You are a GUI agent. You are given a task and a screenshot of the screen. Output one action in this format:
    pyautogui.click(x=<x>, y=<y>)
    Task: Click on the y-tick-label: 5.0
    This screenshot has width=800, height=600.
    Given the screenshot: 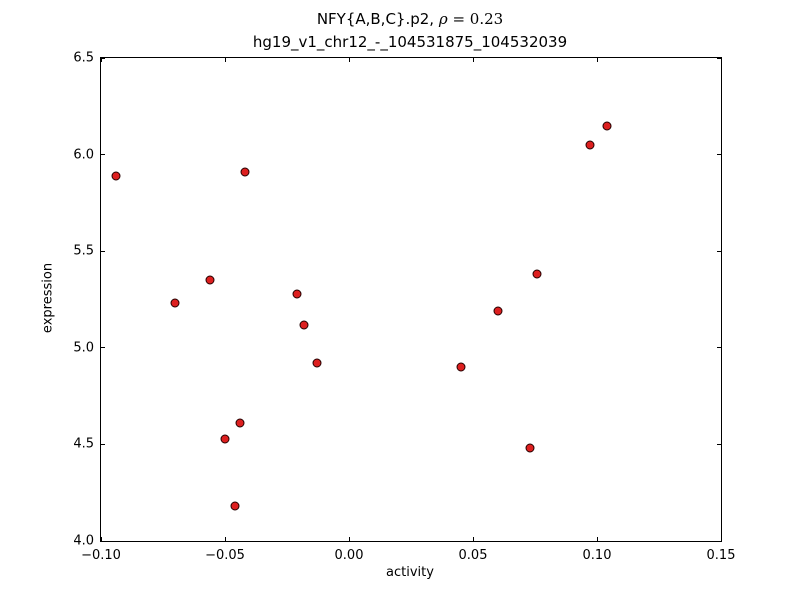 What is the action you would take?
    pyautogui.click(x=83, y=348)
    